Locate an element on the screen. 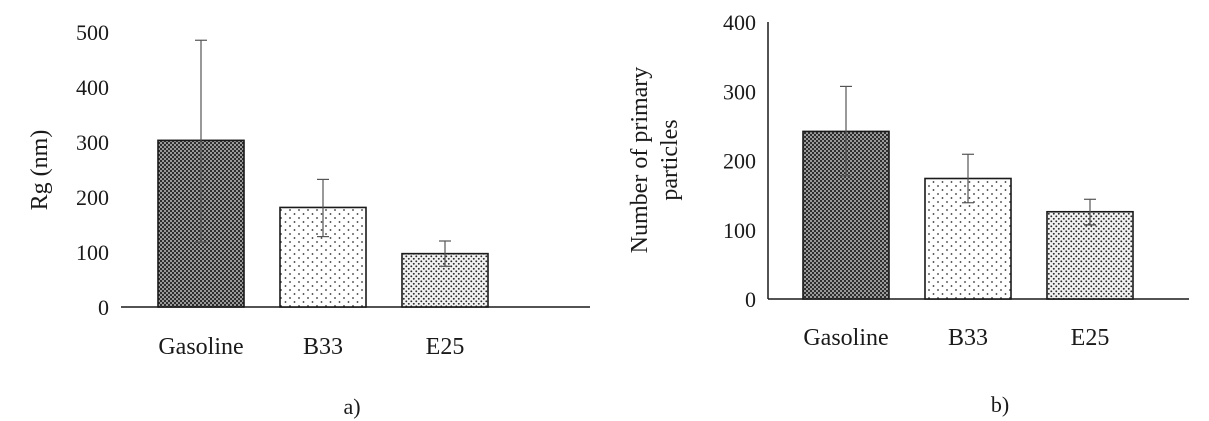  y-axis-title-line: particles is located at coordinates (670, 159).